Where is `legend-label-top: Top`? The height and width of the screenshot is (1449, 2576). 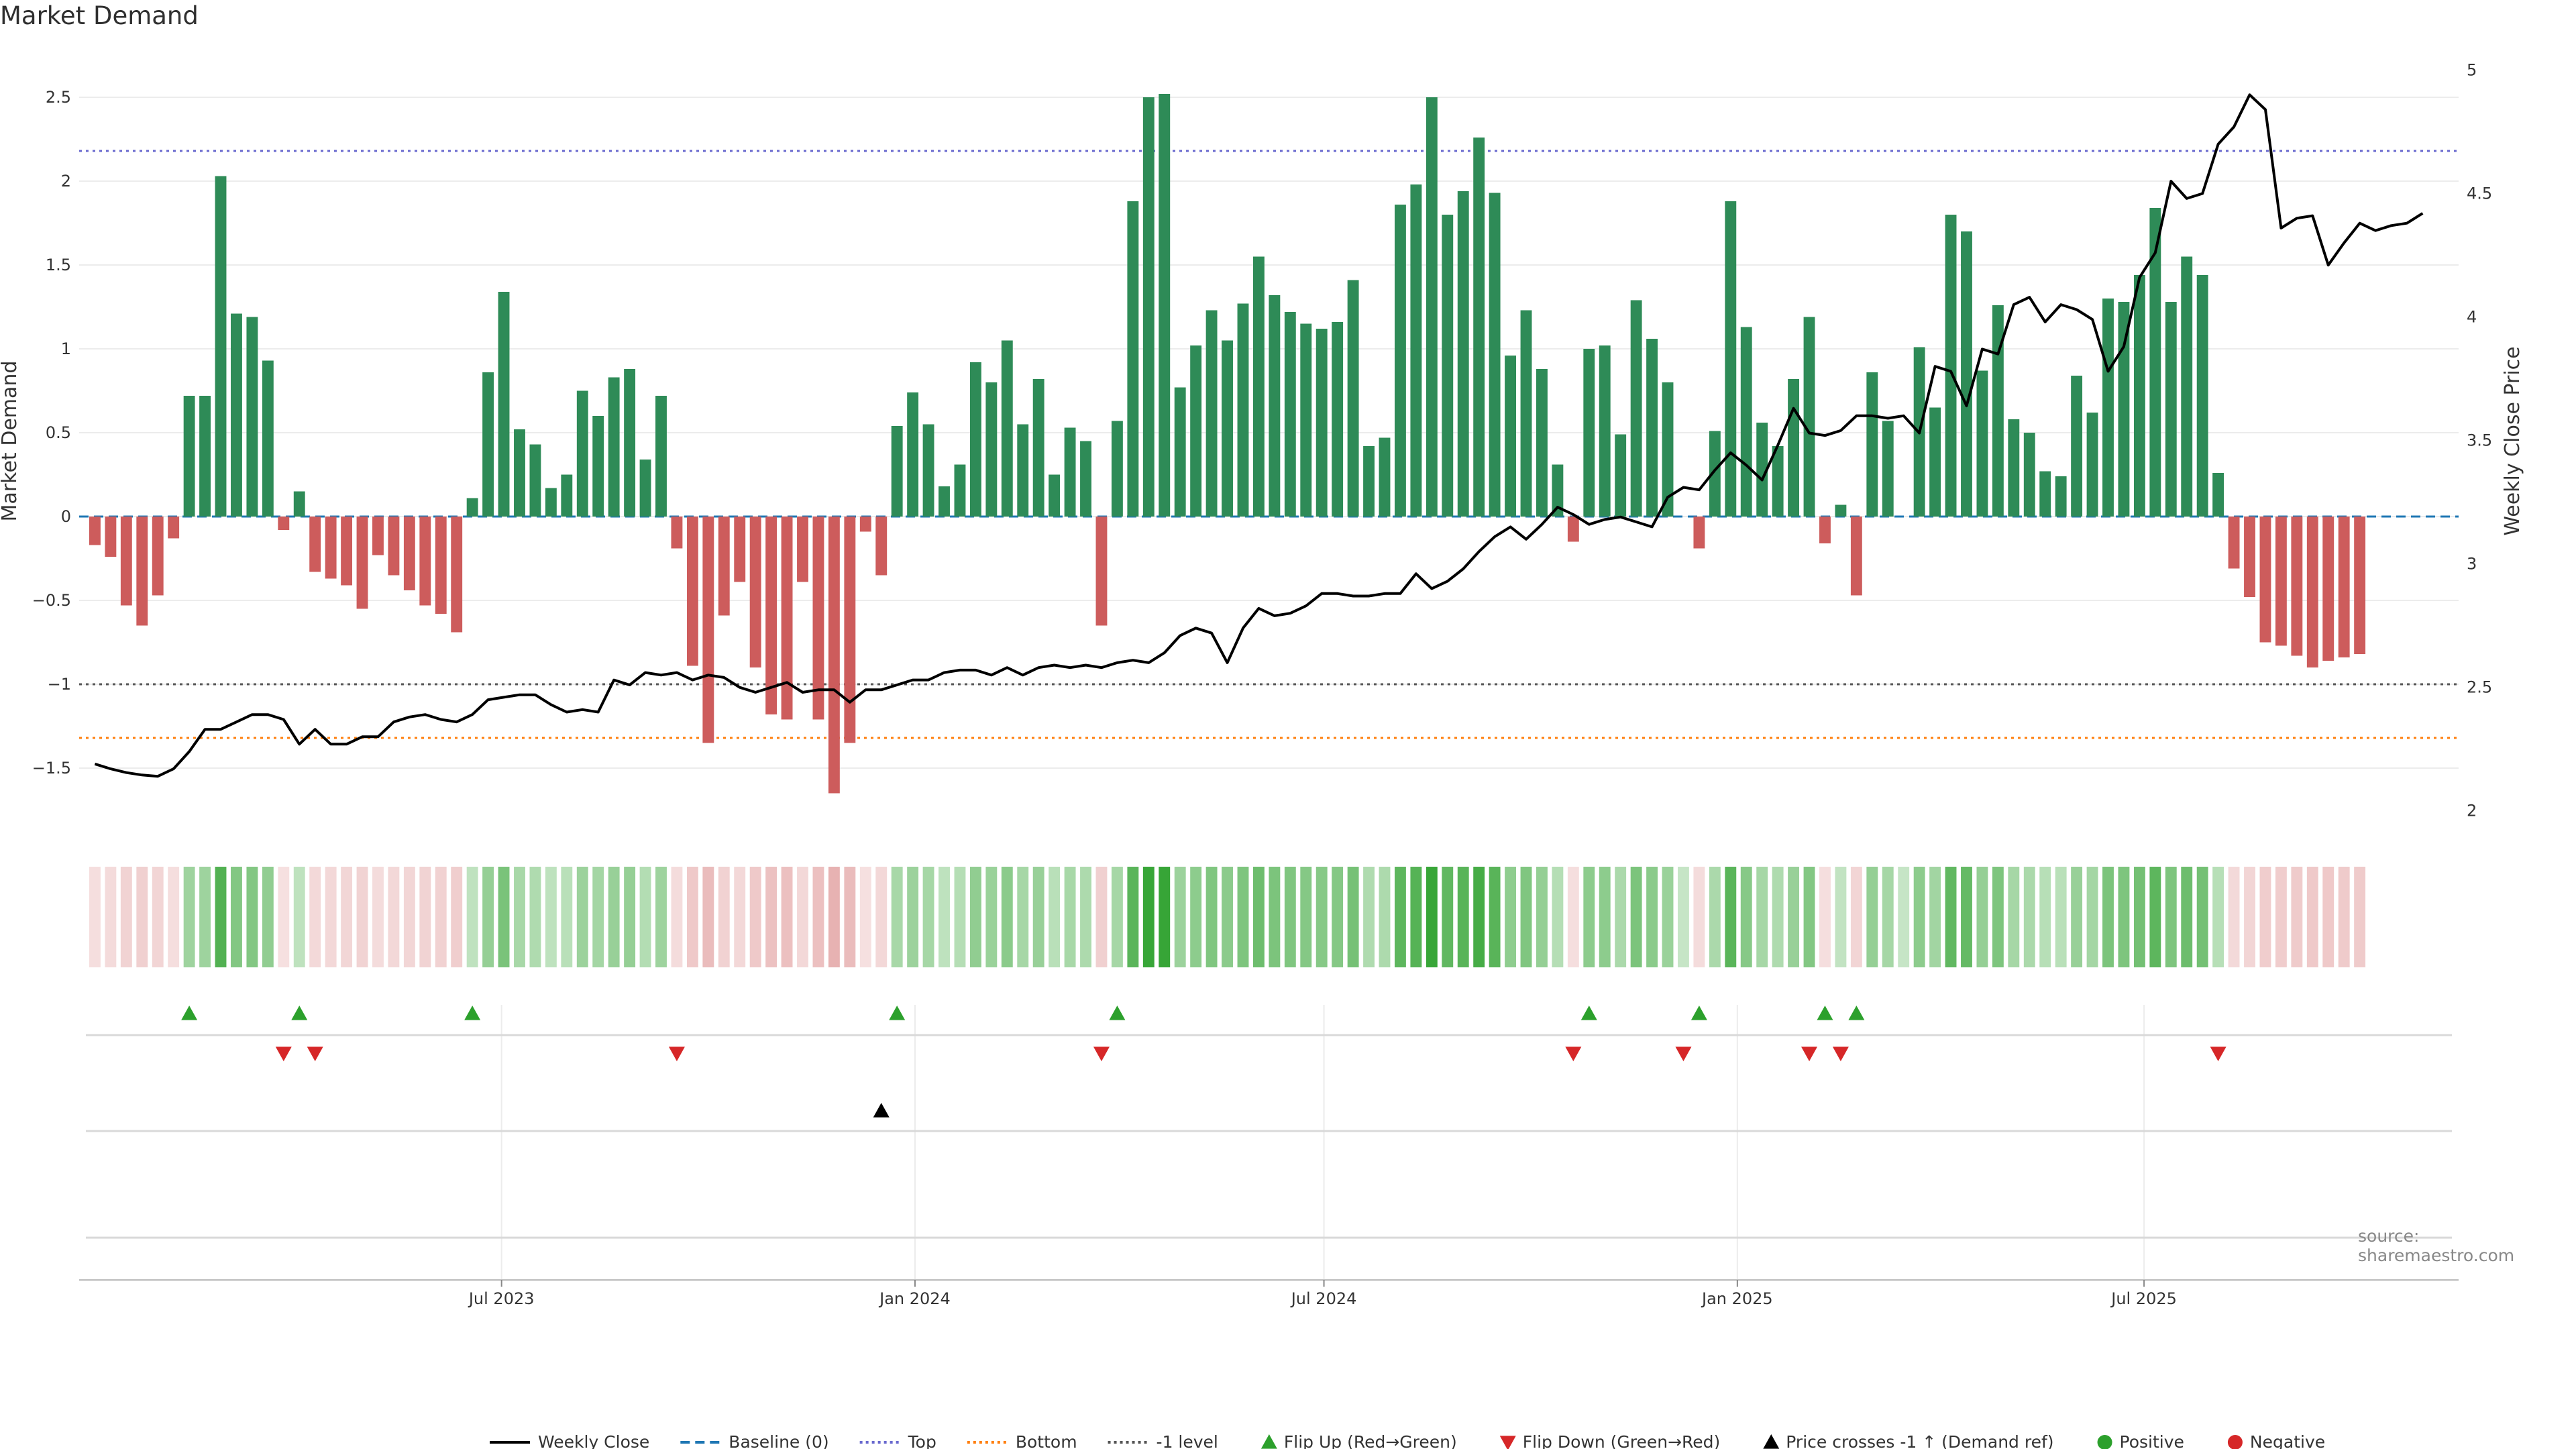
legend-label-top: Top is located at coordinates (922, 1440).